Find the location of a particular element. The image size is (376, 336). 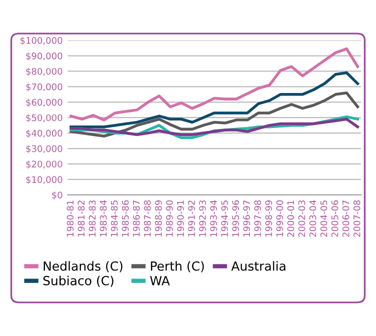

x-tick-label: 1981-82 is located at coordinates (81, 218).